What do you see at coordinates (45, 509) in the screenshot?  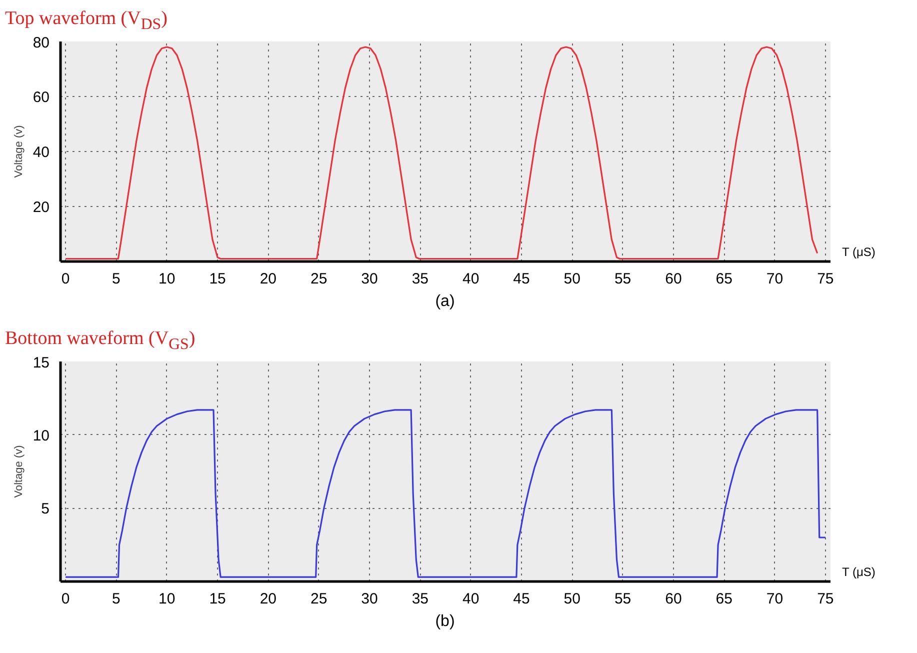 I see `y-tick-label: 5` at bounding box center [45, 509].